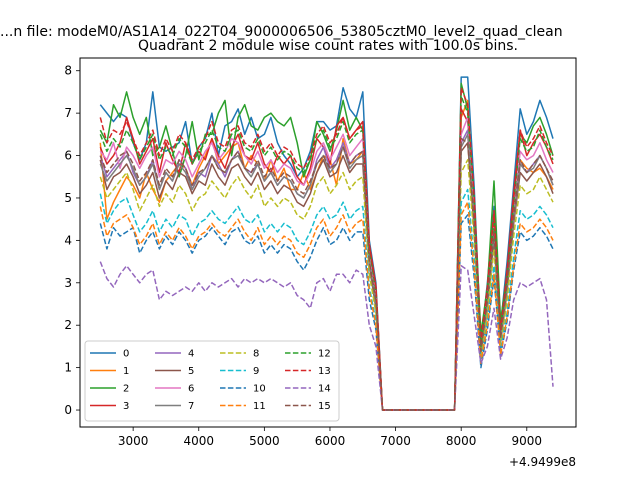 The height and width of the screenshot is (480, 640). Describe the element at coordinates (126, 389) in the screenshot. I see `legend-label-2: 2` at that location.